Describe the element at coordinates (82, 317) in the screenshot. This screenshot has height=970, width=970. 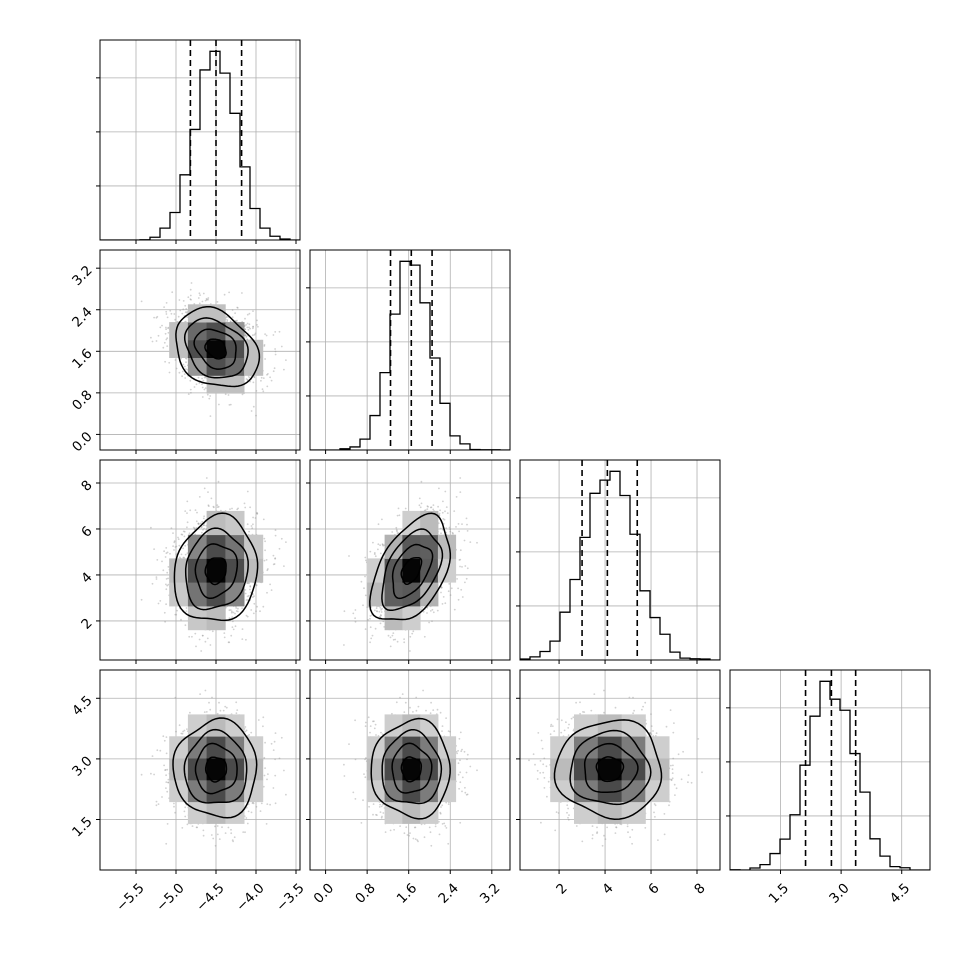
I see `y-tick-label: 2.4` at that location.